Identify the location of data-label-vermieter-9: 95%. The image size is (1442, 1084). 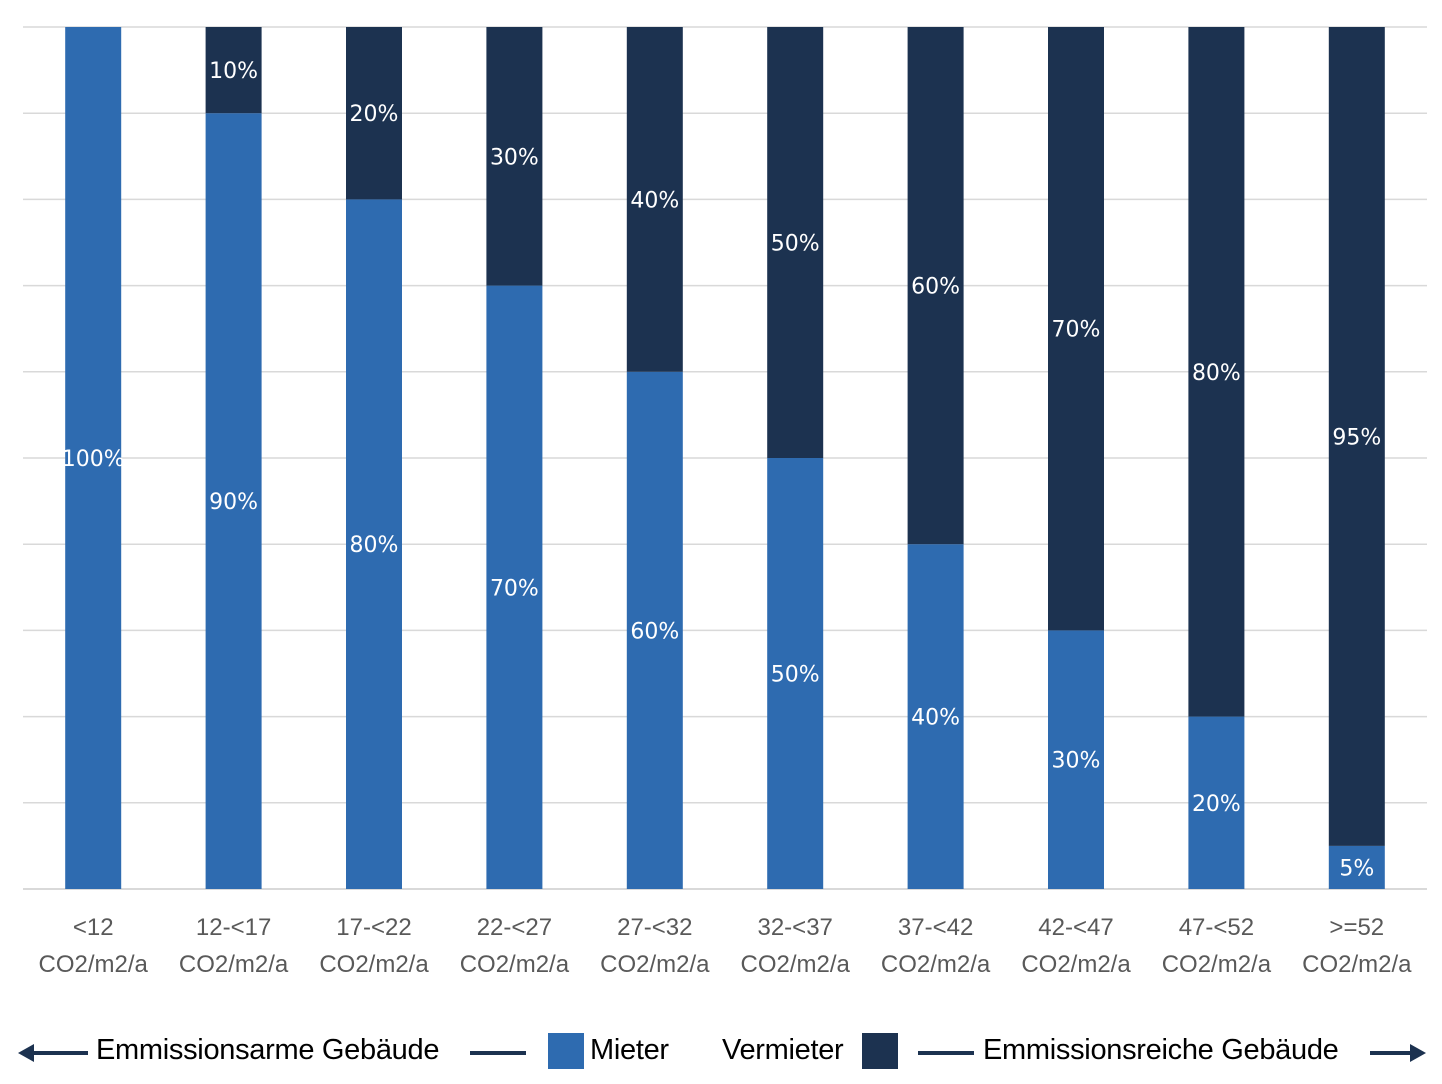
(1356, 437).